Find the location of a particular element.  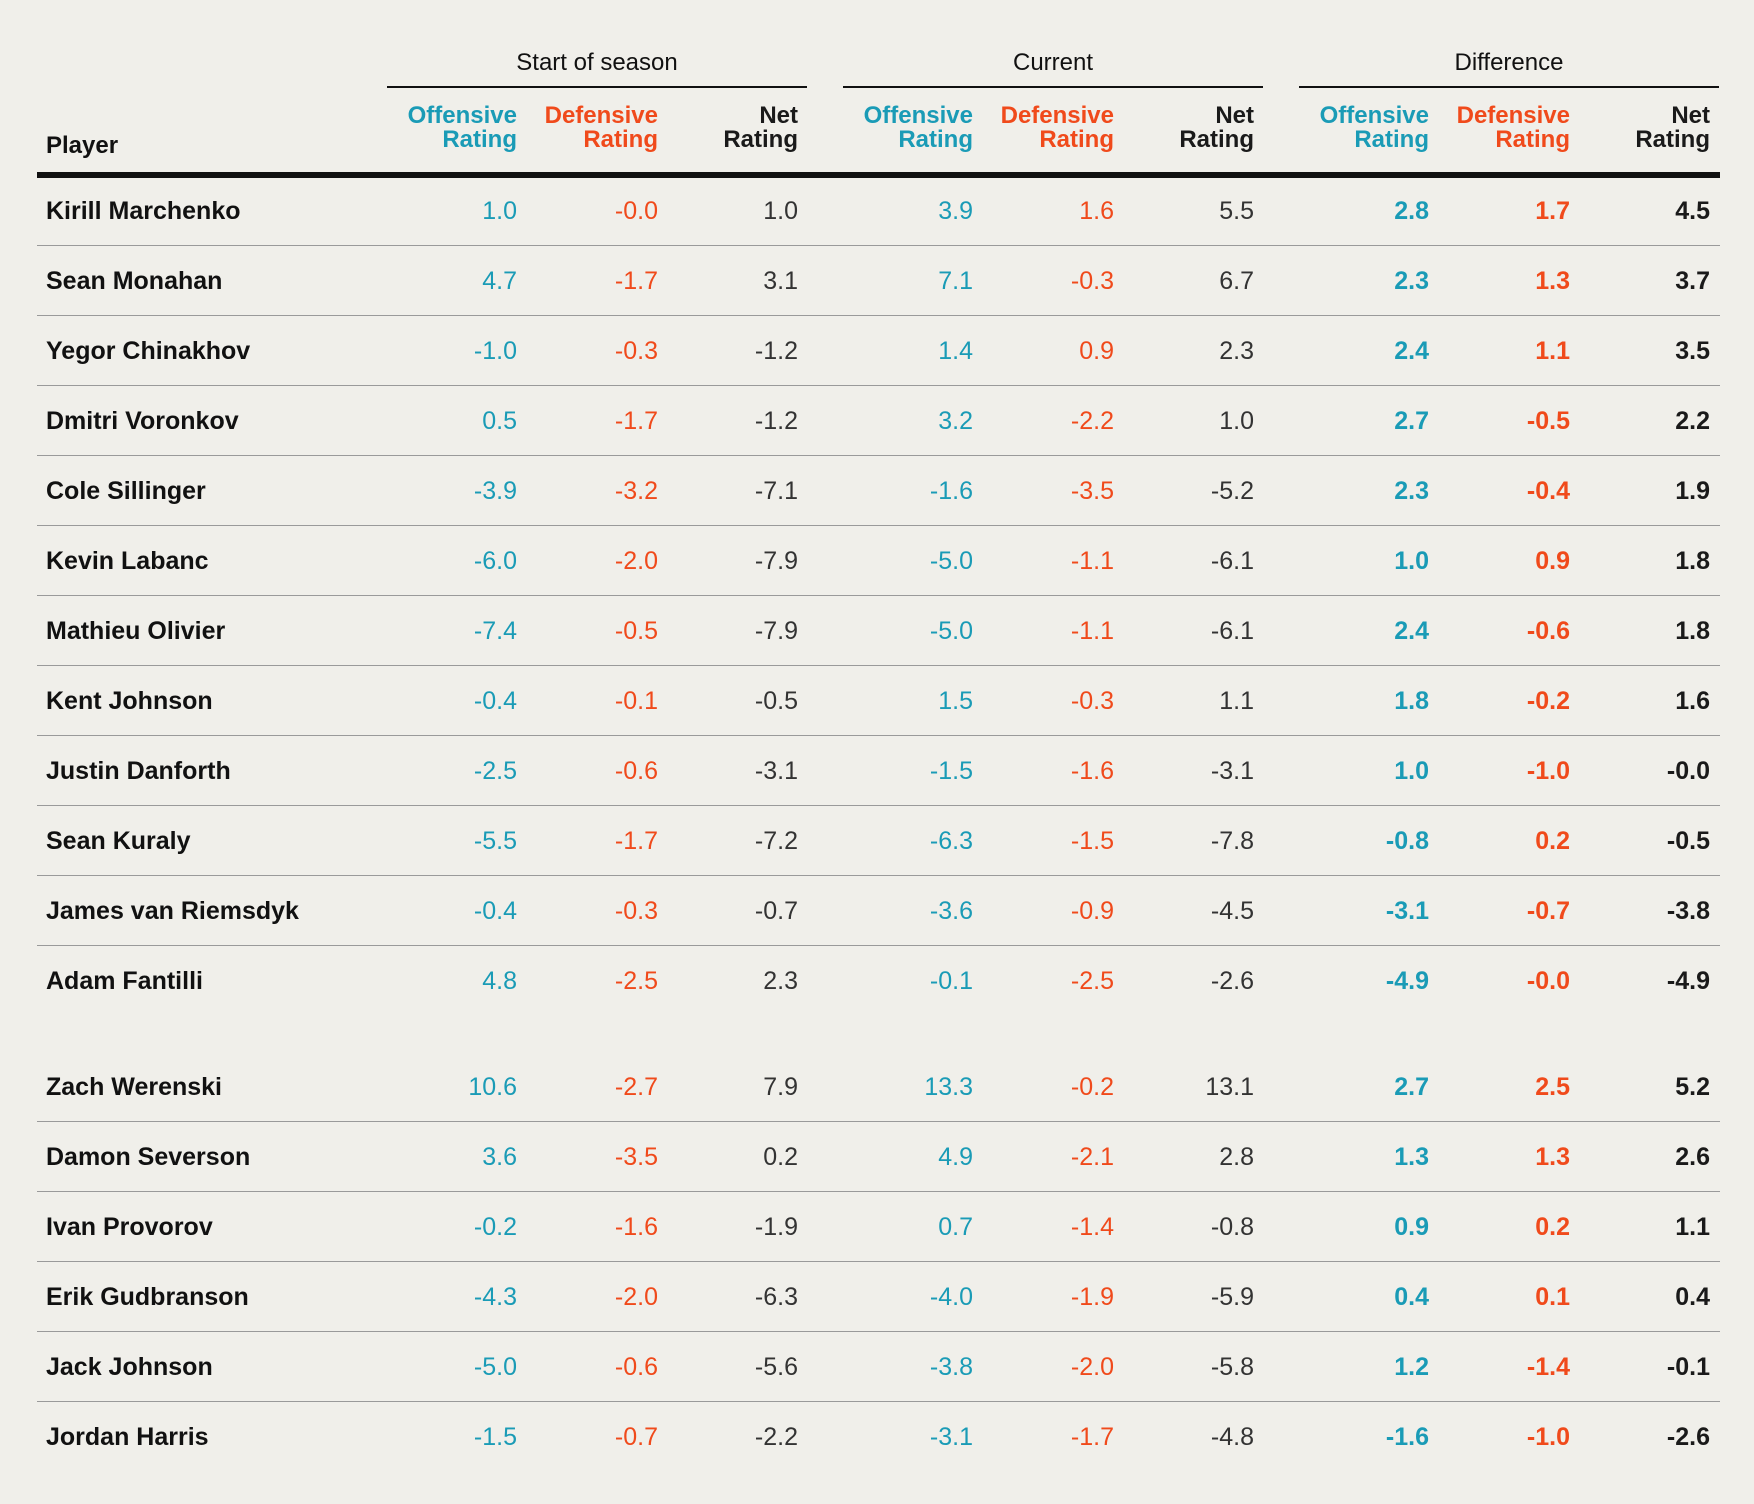

player-name: Kent Johnson is located at coordinates (129, 701).